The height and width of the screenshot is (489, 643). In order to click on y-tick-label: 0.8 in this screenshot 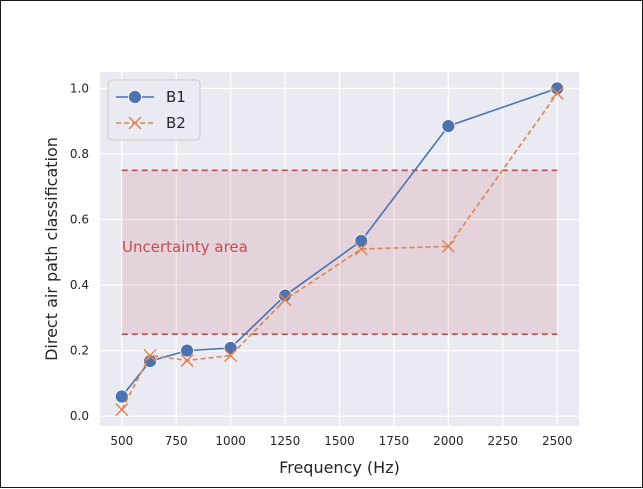, I will do `click(79, 154)`.